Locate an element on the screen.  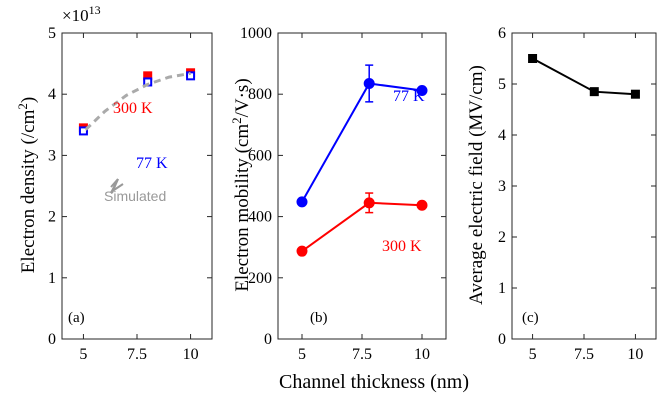
panel-b-ylabel-sup: 2 is located at coordinates (236, 120).